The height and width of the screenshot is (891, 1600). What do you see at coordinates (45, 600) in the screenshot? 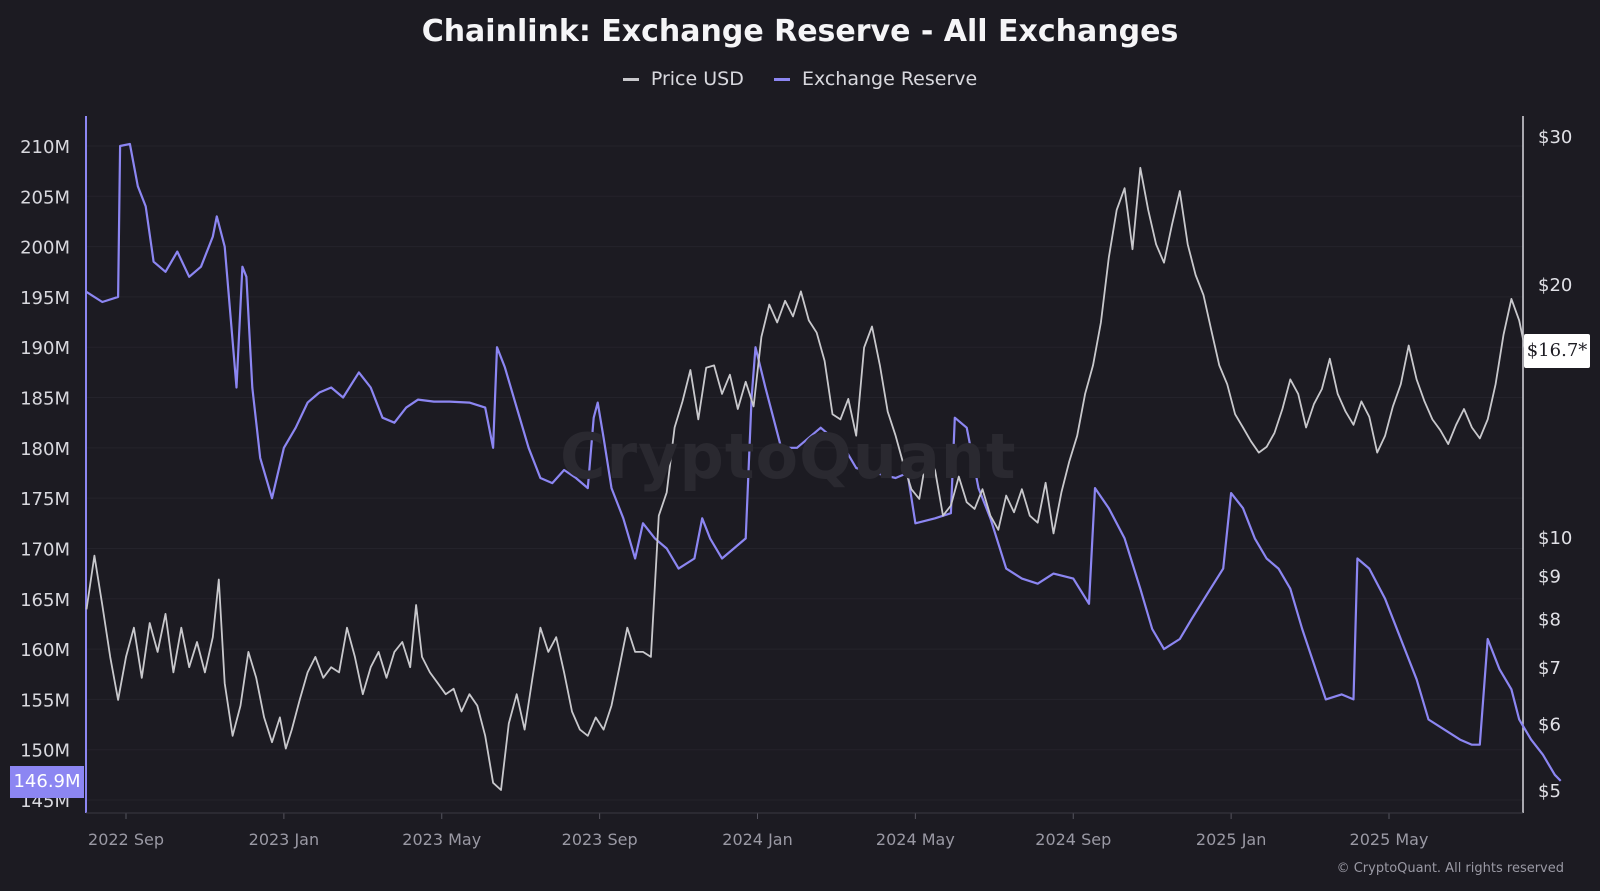
I see `left-tick-label: 165M` at bounding box center [45, 600].